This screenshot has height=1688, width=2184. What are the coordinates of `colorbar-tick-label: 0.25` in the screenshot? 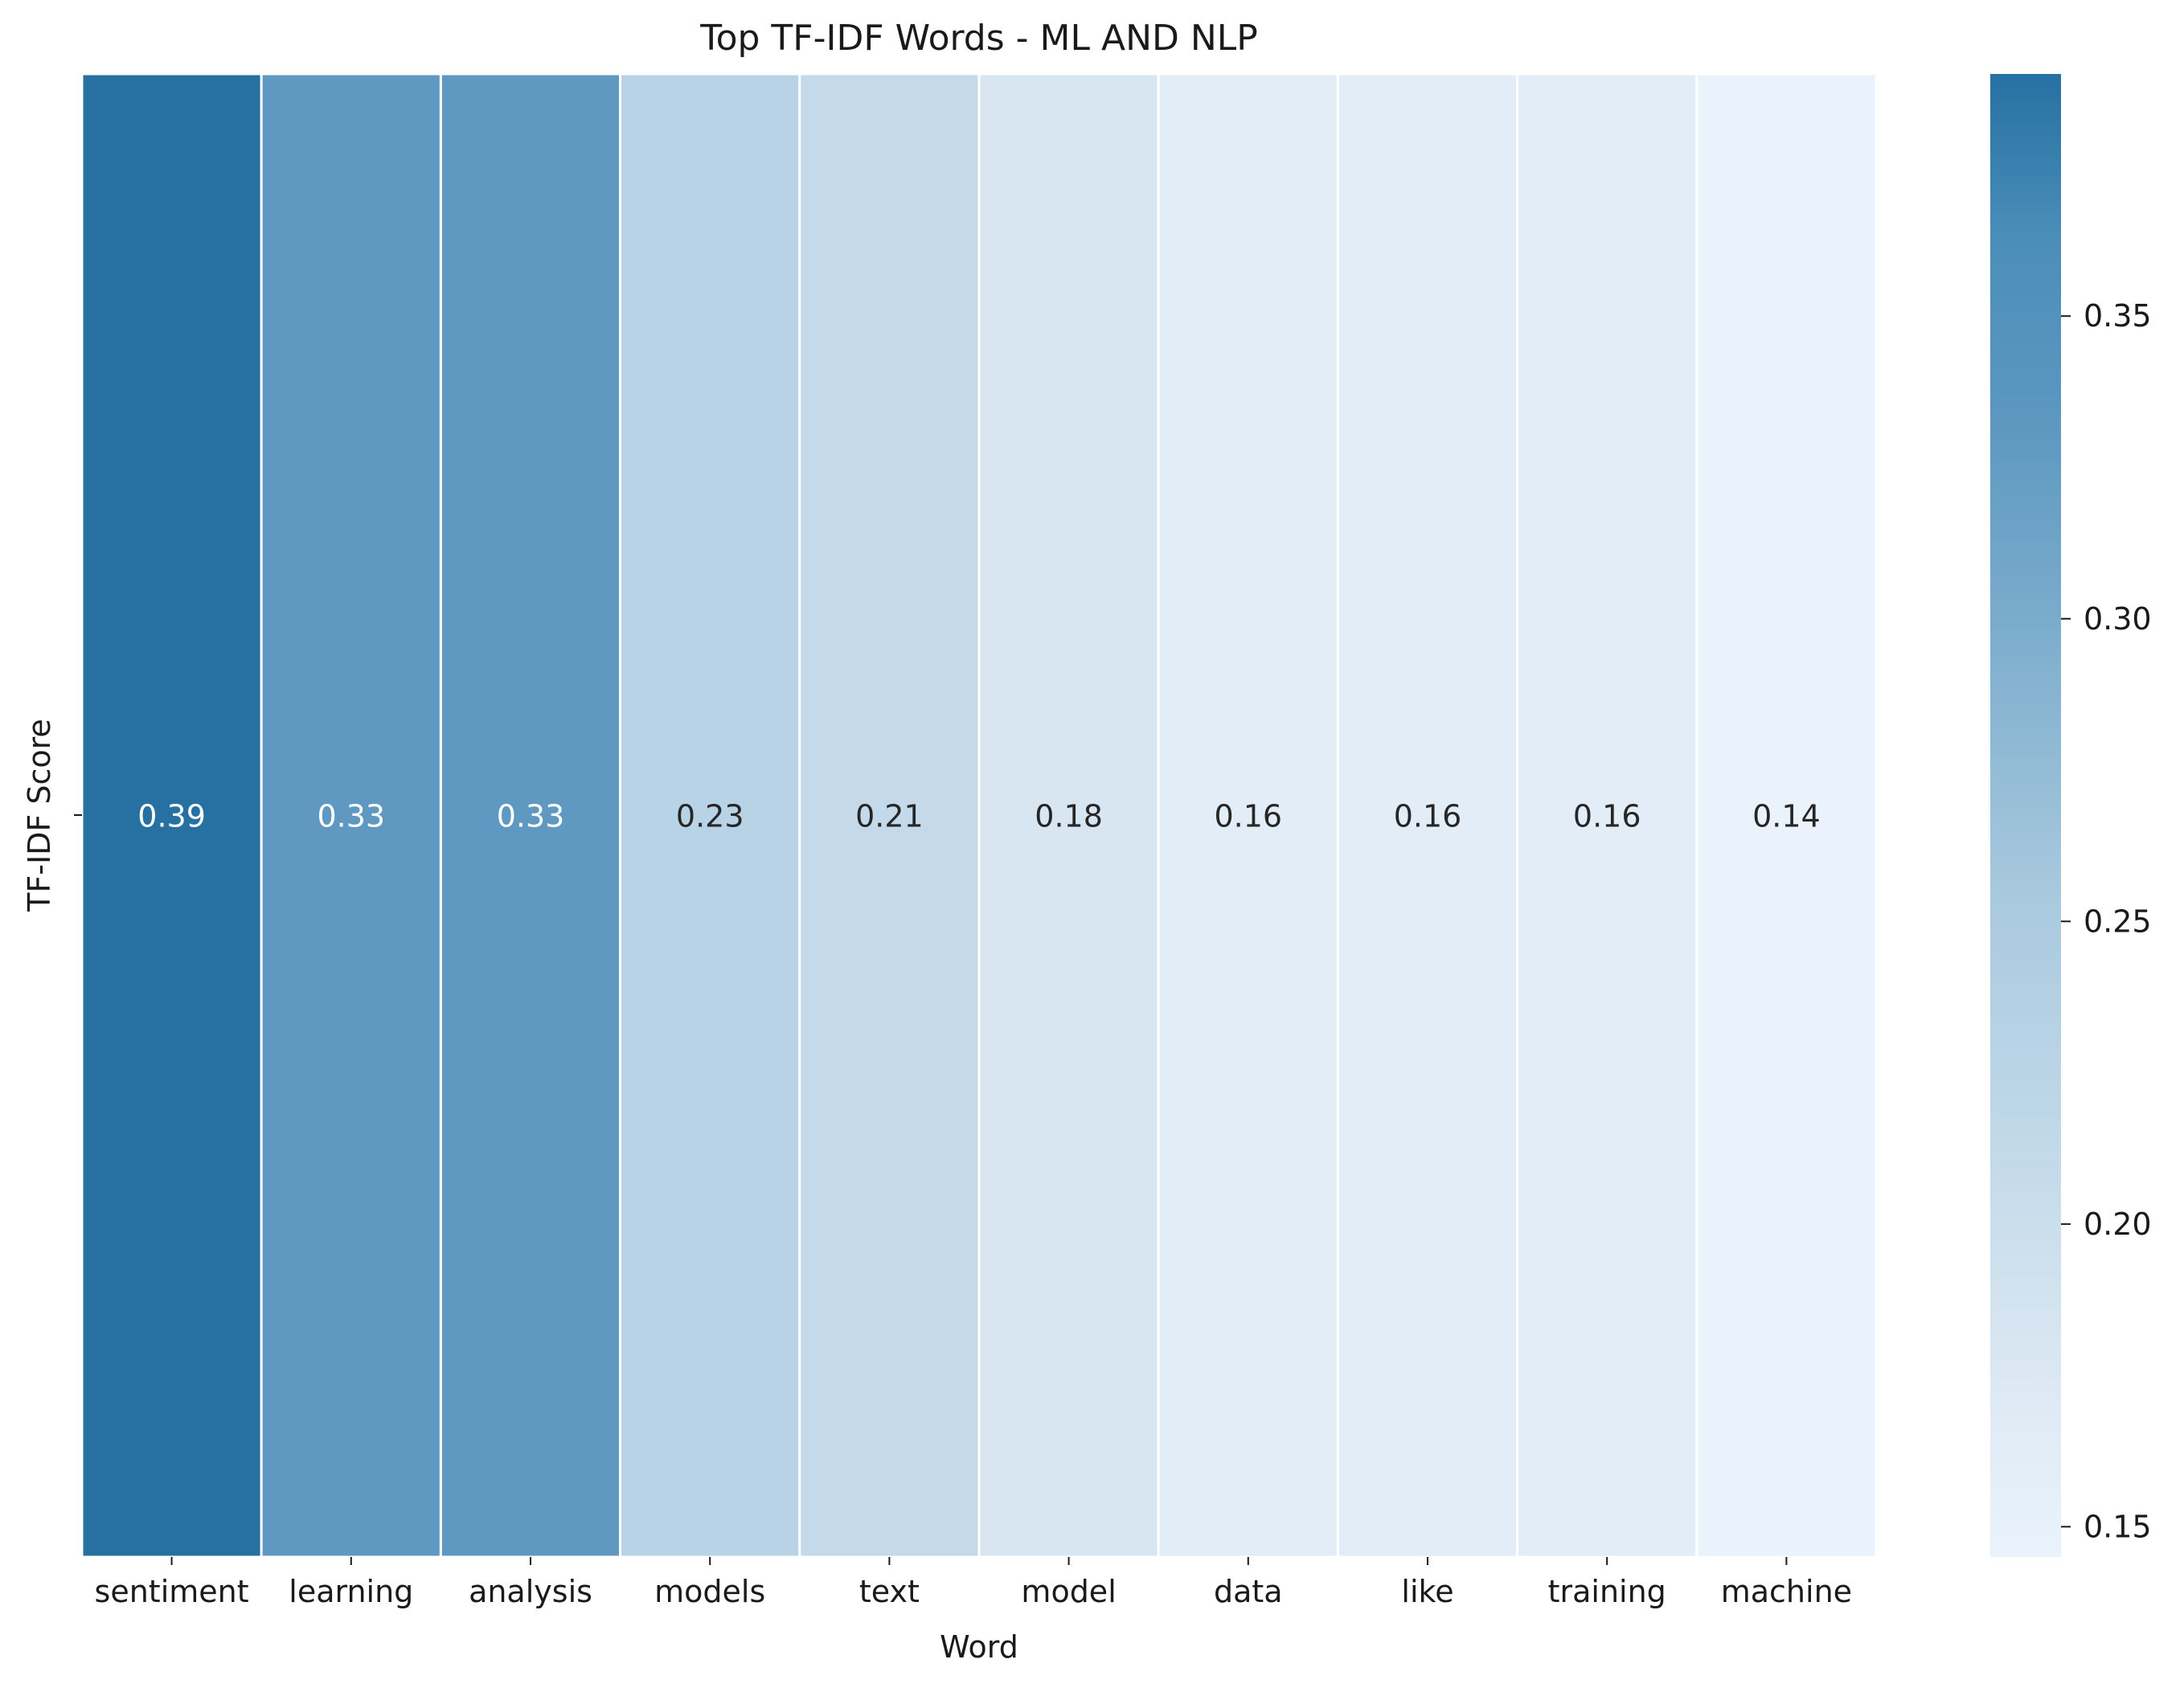 It's located at (2118, 921).